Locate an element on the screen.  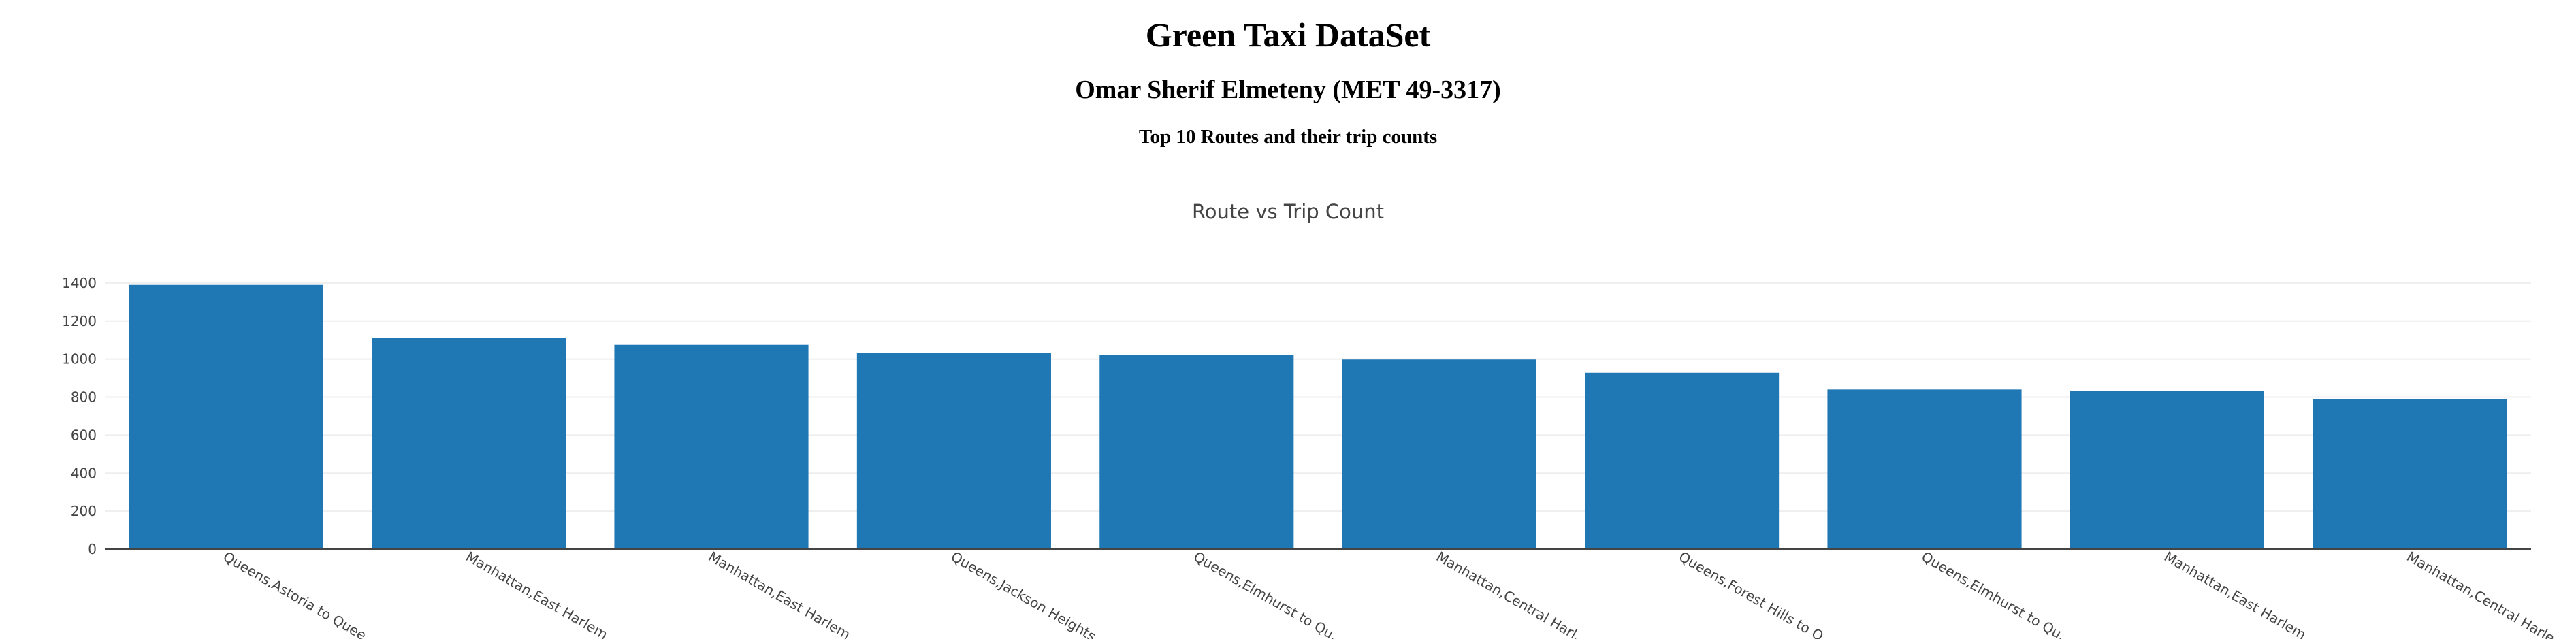
y-tick-label: 600 is located at coordinates (84, 435).